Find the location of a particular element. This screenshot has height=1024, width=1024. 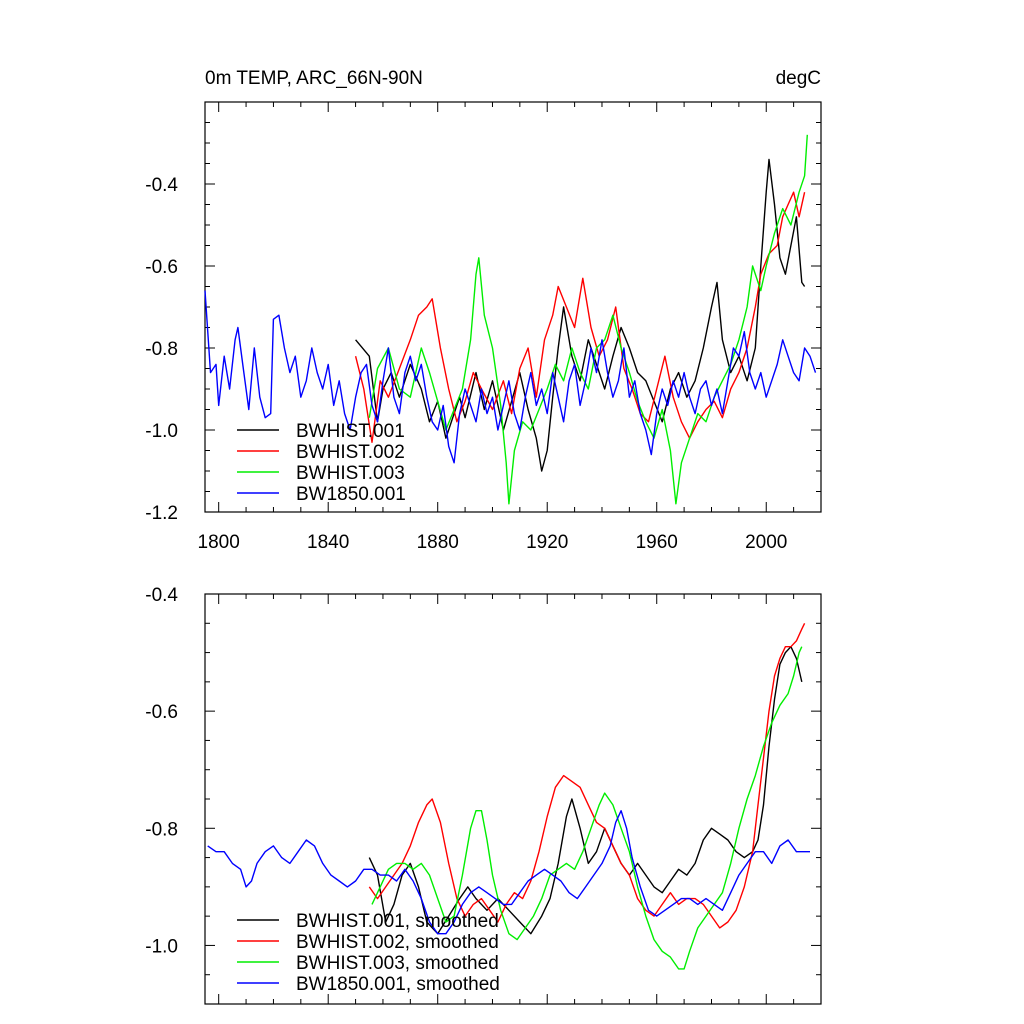

series-line-bw1850-001-smoothed is located at coordinates (508, 872).